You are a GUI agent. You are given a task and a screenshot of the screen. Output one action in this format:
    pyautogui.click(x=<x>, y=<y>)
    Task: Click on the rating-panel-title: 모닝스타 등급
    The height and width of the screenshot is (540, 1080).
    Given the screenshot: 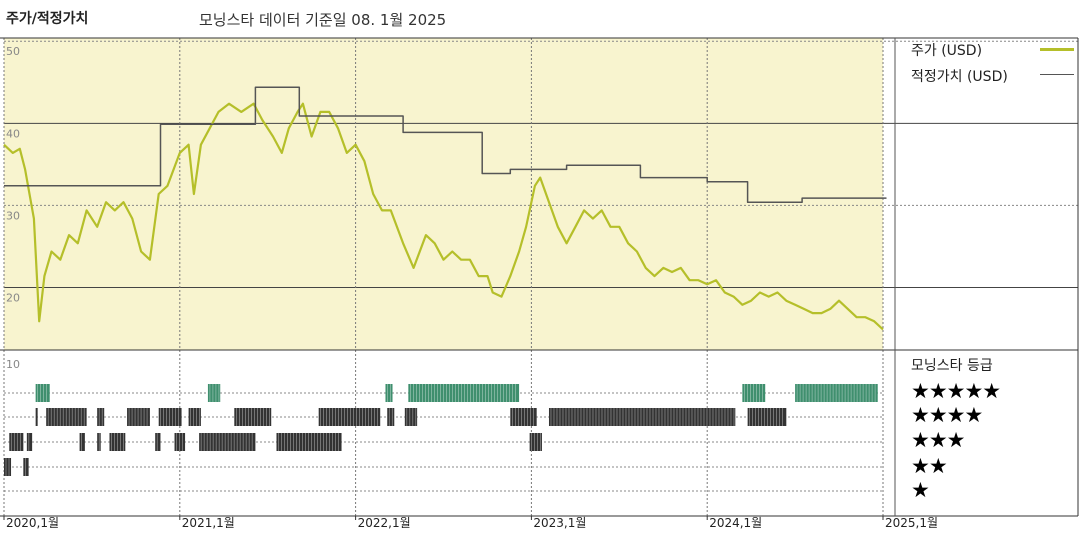 What is the action you would take?
    pyautogui.click(x=952, y=366)
    